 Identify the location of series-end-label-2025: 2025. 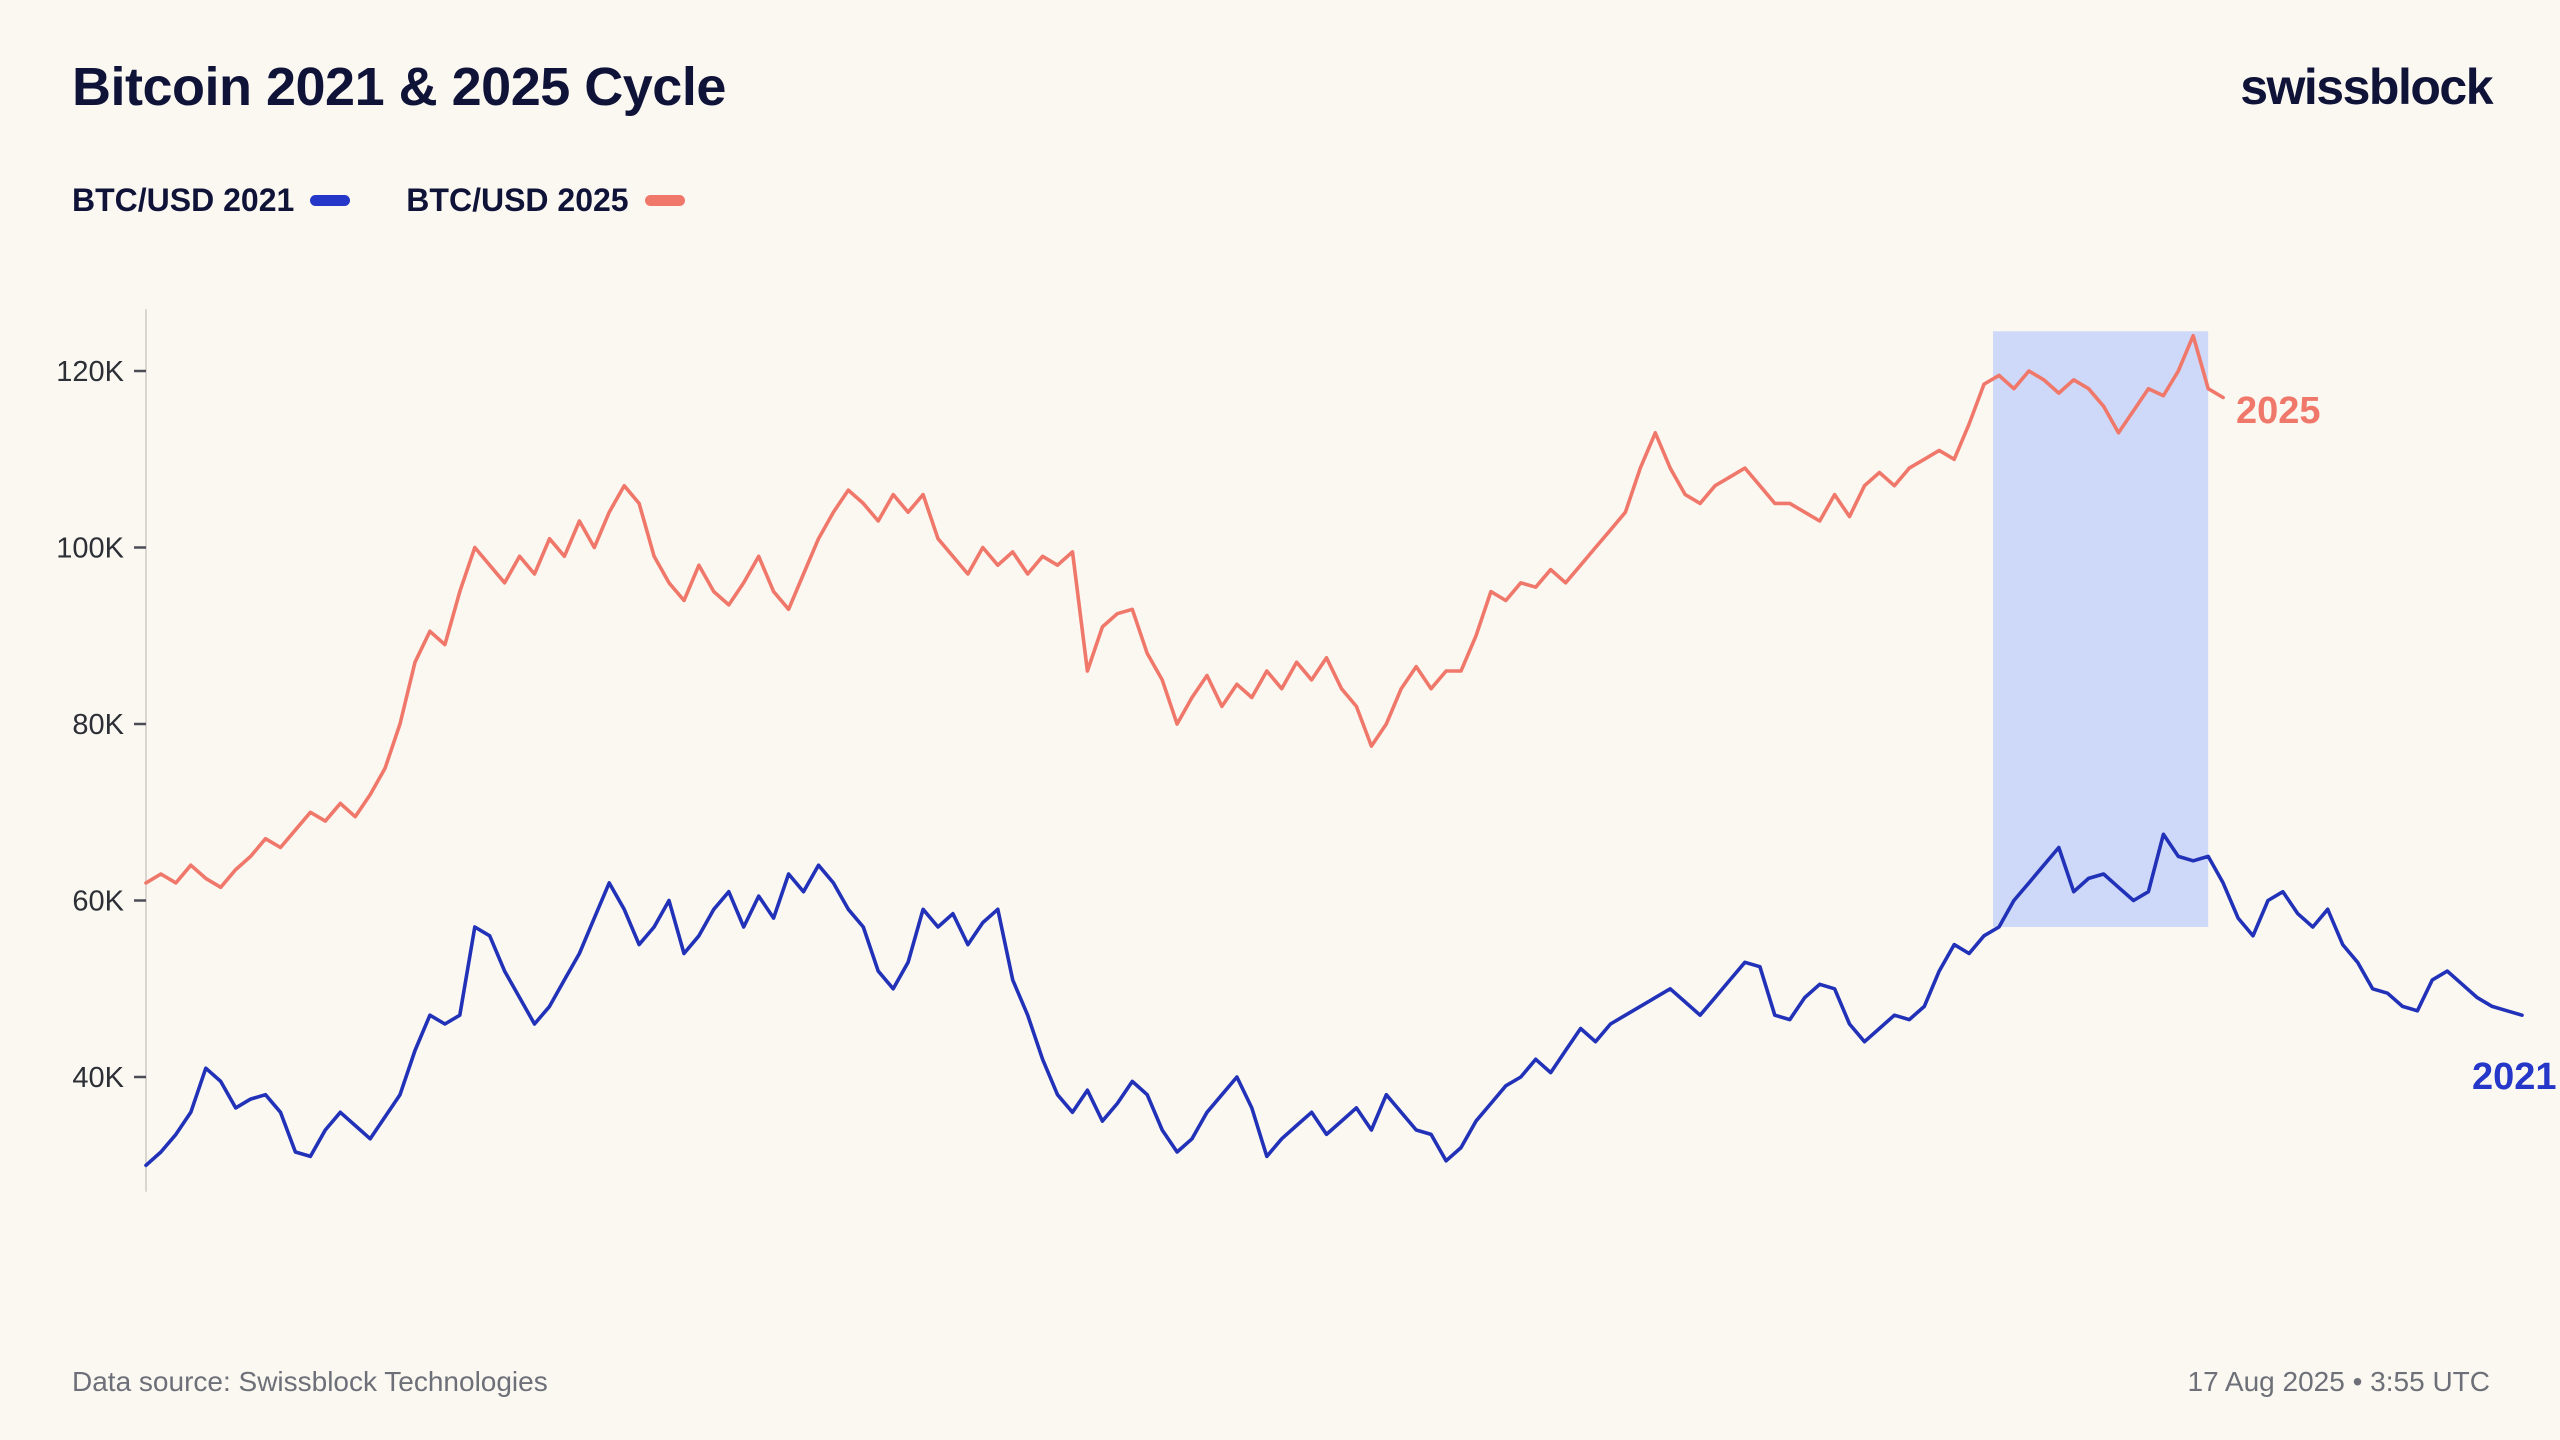
(2278, 411).